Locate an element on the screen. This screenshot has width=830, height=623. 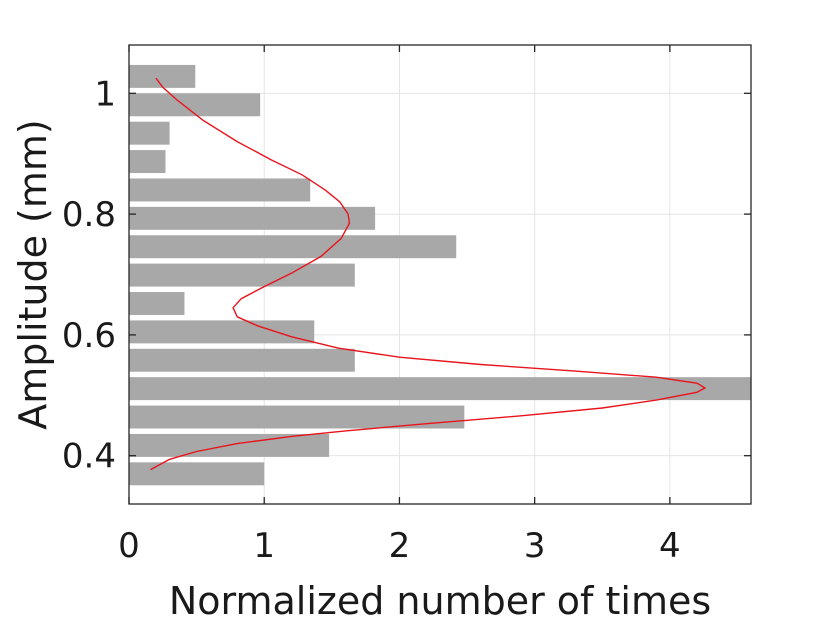
x-axis-title: Normalized number of times is located at coordinates (440, 601).